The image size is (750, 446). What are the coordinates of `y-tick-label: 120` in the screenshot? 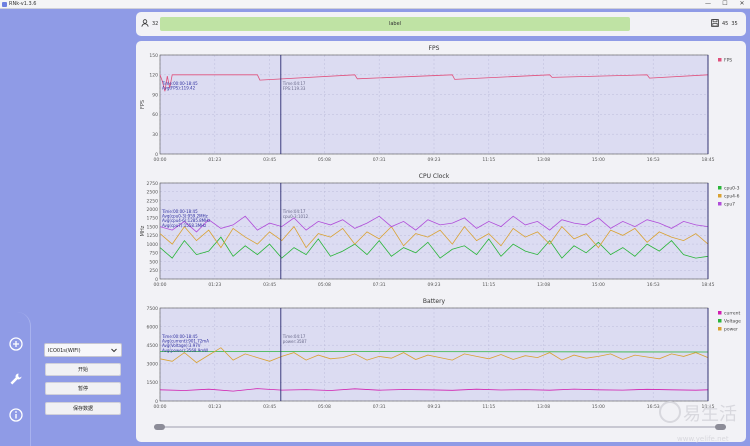 It's located at (153, 76).